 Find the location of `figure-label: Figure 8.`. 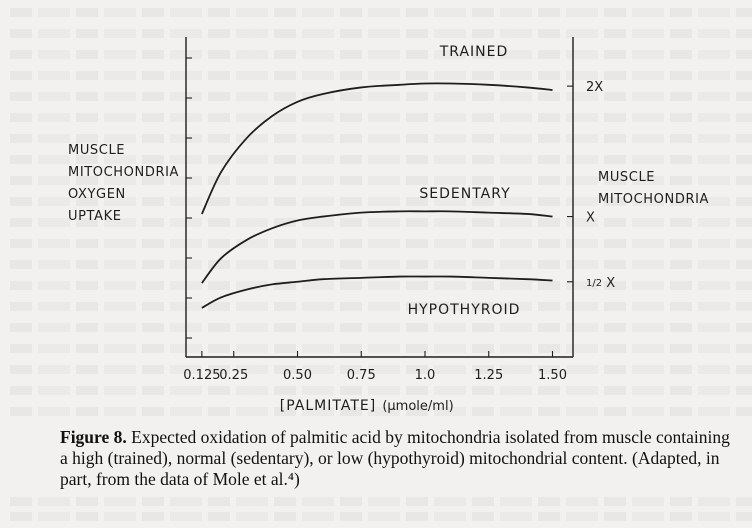

figure-label: Figure 8. is located at coordinates (93, 437).